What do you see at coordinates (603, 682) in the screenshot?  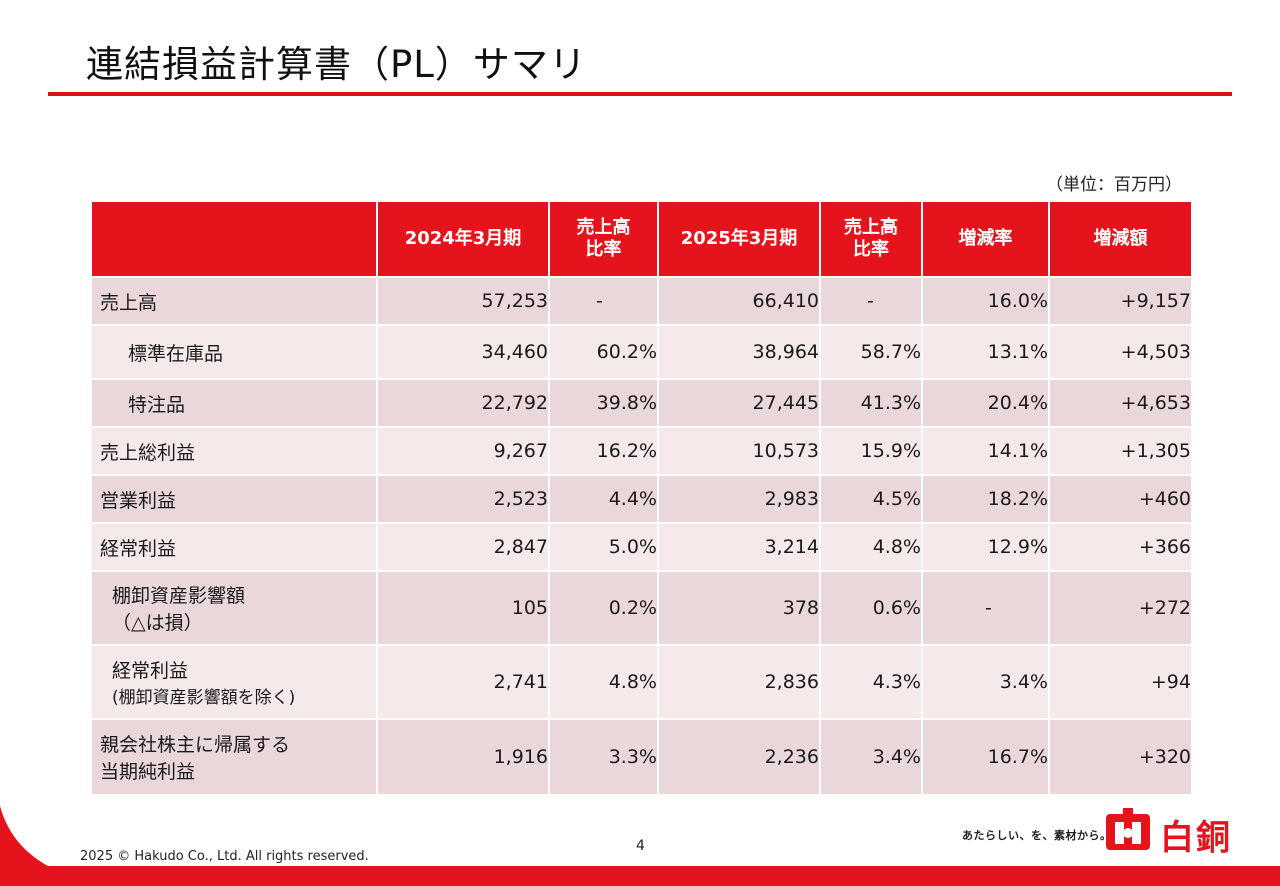 I see `ratio-fy2024: 4.8%` at bounding box center [603, 682].